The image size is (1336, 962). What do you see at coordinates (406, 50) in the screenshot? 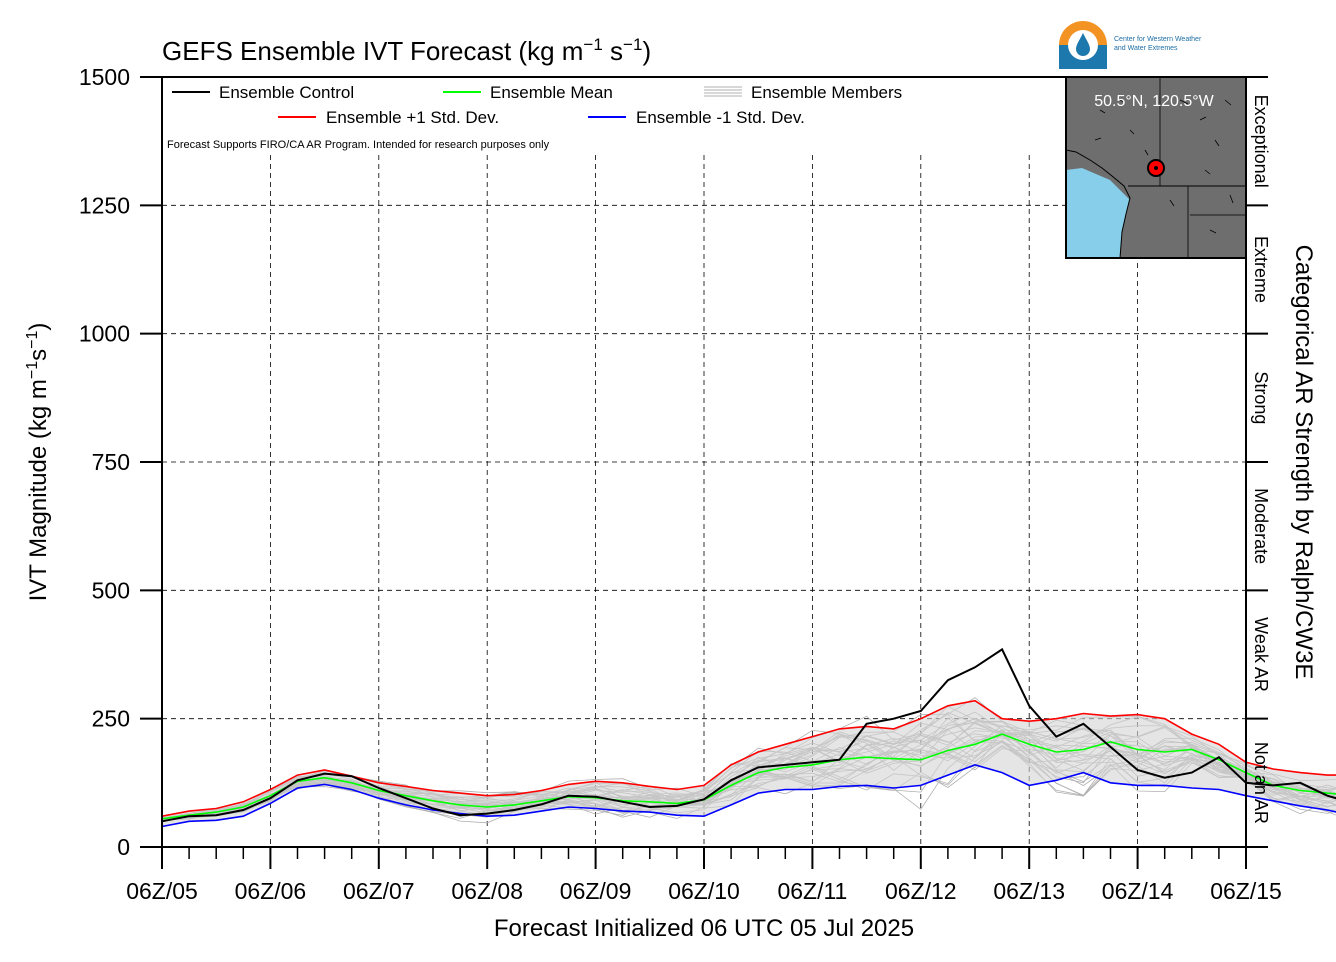
I see `chart-title: GEFS Ensemble IVT Forecast (kg m−1 s−1)` at bounding box center [406, 50].